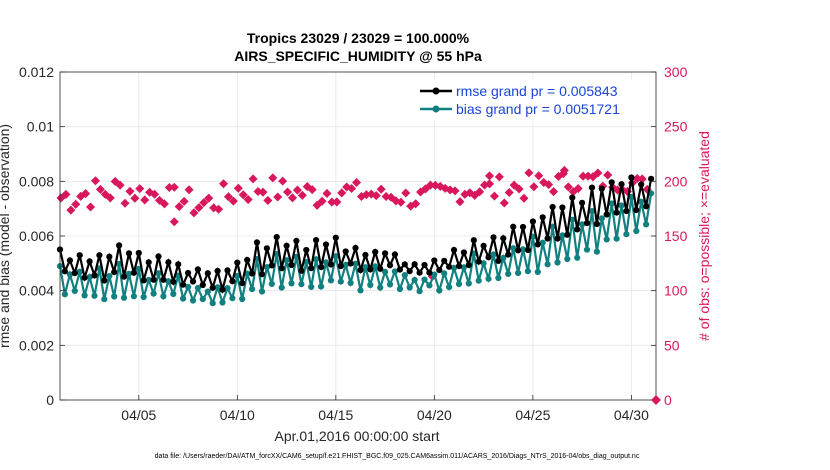 The width and height of the screenshot is (830, 470). What do you see at coordinates (36, 236) in the screenshot?
I see `y-tick-label-left: 0.006` at bounding box center [36, 236].